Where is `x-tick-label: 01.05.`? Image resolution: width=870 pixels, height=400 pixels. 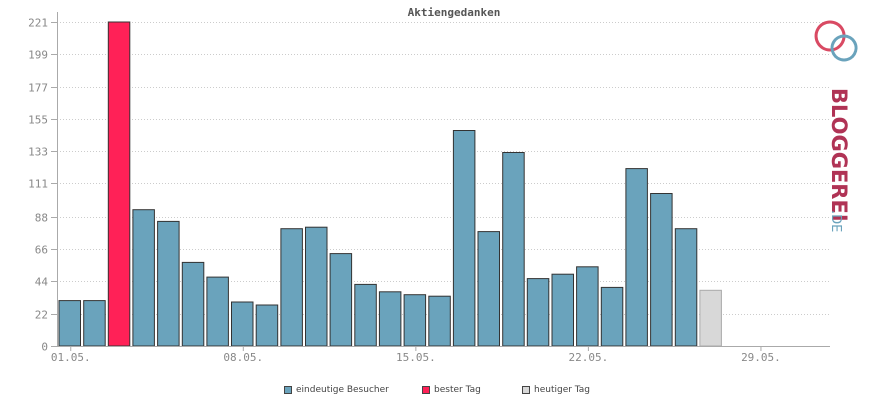 x-tick-label: 01.05. is located at coordinates (71, 357).